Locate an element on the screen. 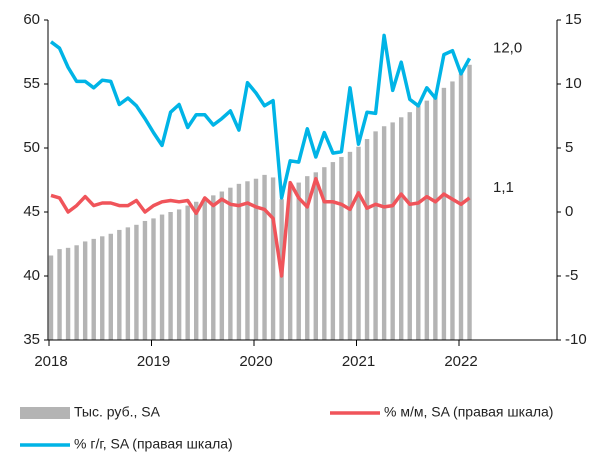 This screenshot has height=462, width=603. y-tick-label: 55 is located at coordinates (31, 83).